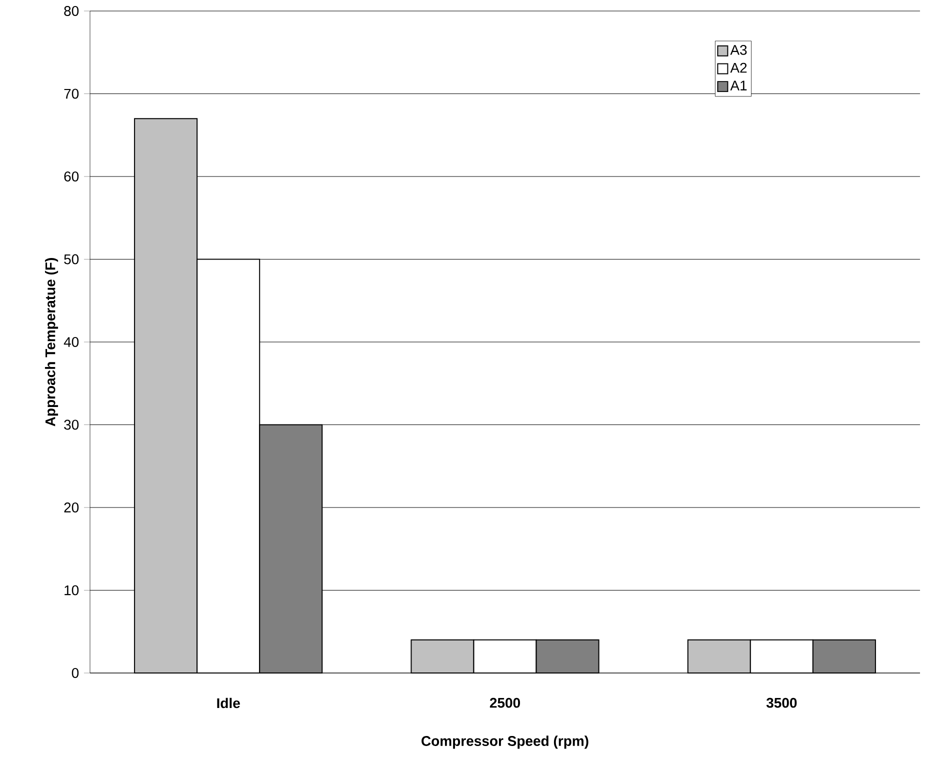 The width and height of the screenshot is (945, 776). Describe the element at coordinates (738, 49) in the screenshot. I see `legend-label: A3` at that location.